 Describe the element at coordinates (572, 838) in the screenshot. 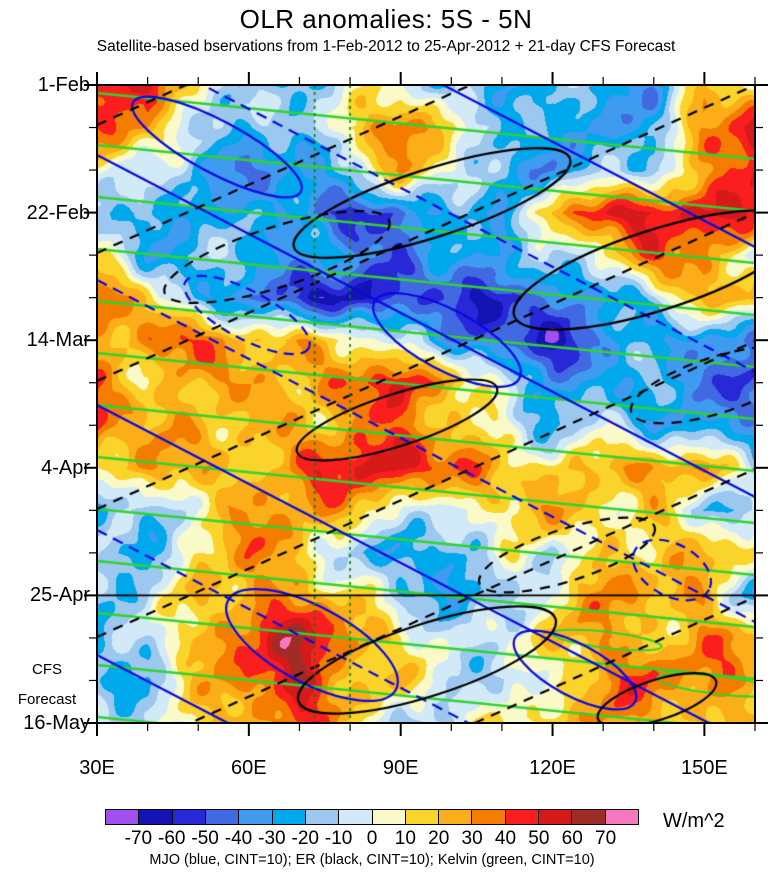

I see `colorbar-tick-label: 60` at that location.